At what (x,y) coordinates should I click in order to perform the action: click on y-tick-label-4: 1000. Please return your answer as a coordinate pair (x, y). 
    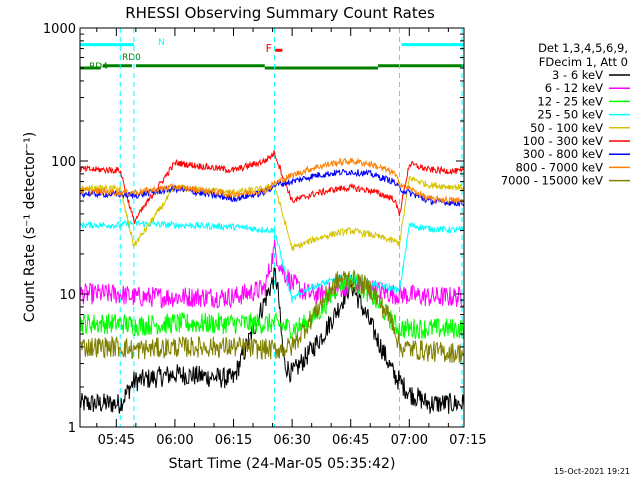
    Looking at the image, I should click on (59, 29).